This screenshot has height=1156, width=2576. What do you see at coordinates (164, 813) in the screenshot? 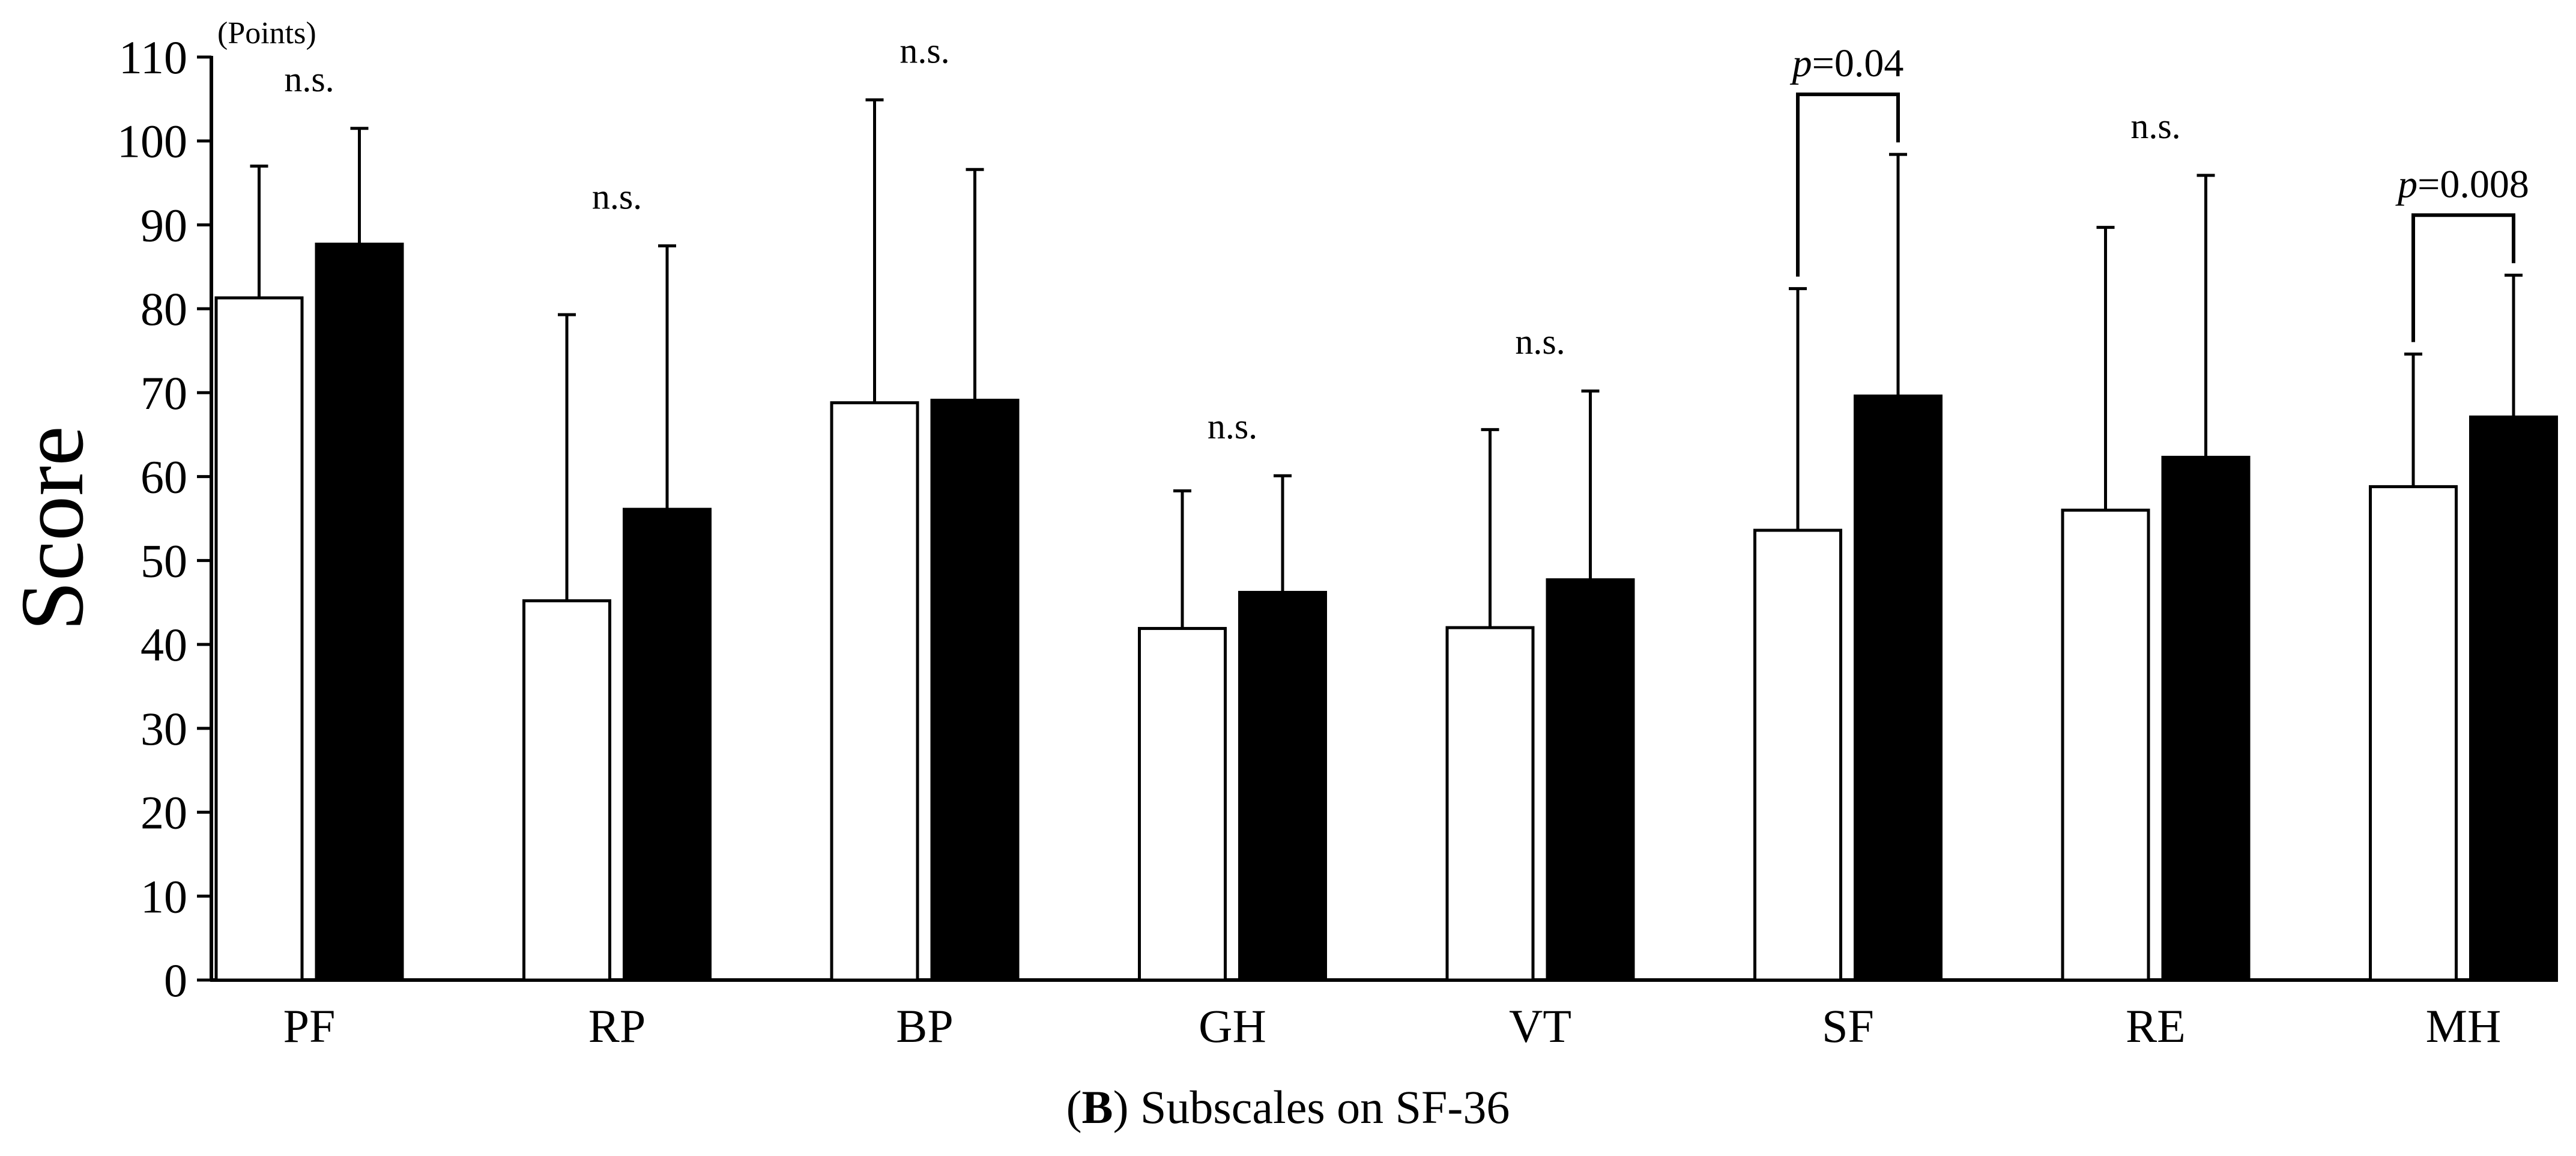
I see `y-tick-label: 20` at bounding box center [164, 813].